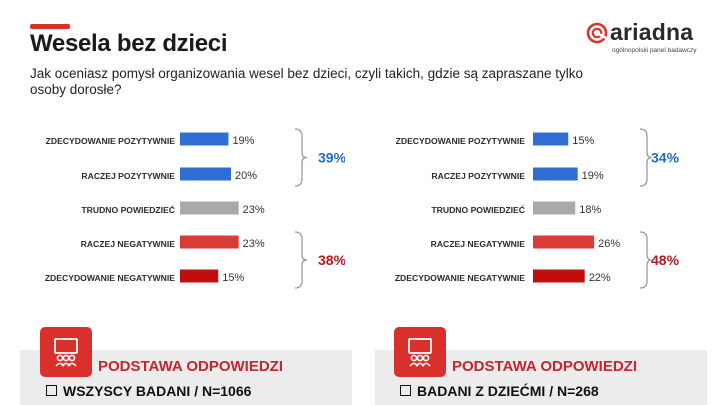 The width and height of the screenshot is (720, 405). What do you see at coordinates (129, 43) in the screenshot?
I see `page-title: Wesela bez dzieci` at bounding box center [129, 43].